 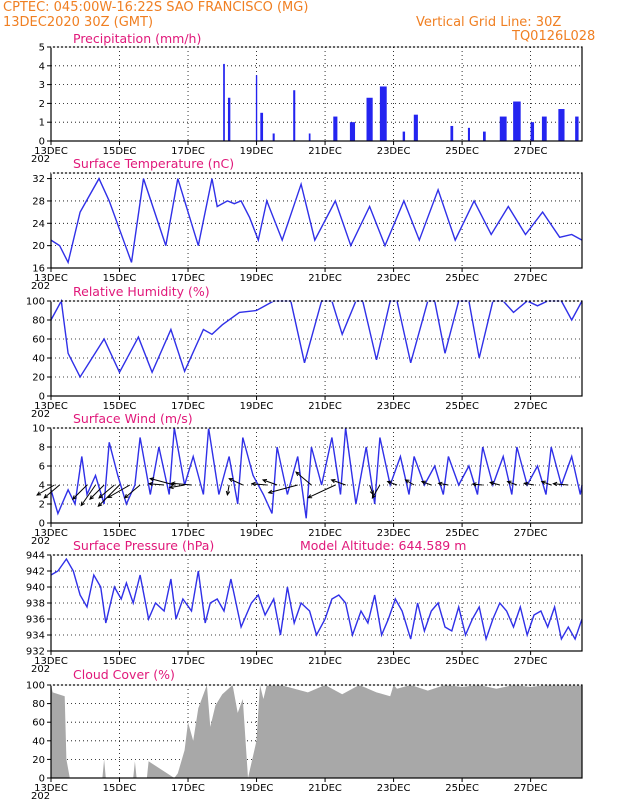 What do you see at coordinates (35, 604) in the screenshot?
I see `y-tick-label: 938` at bounding box center [35, 604].